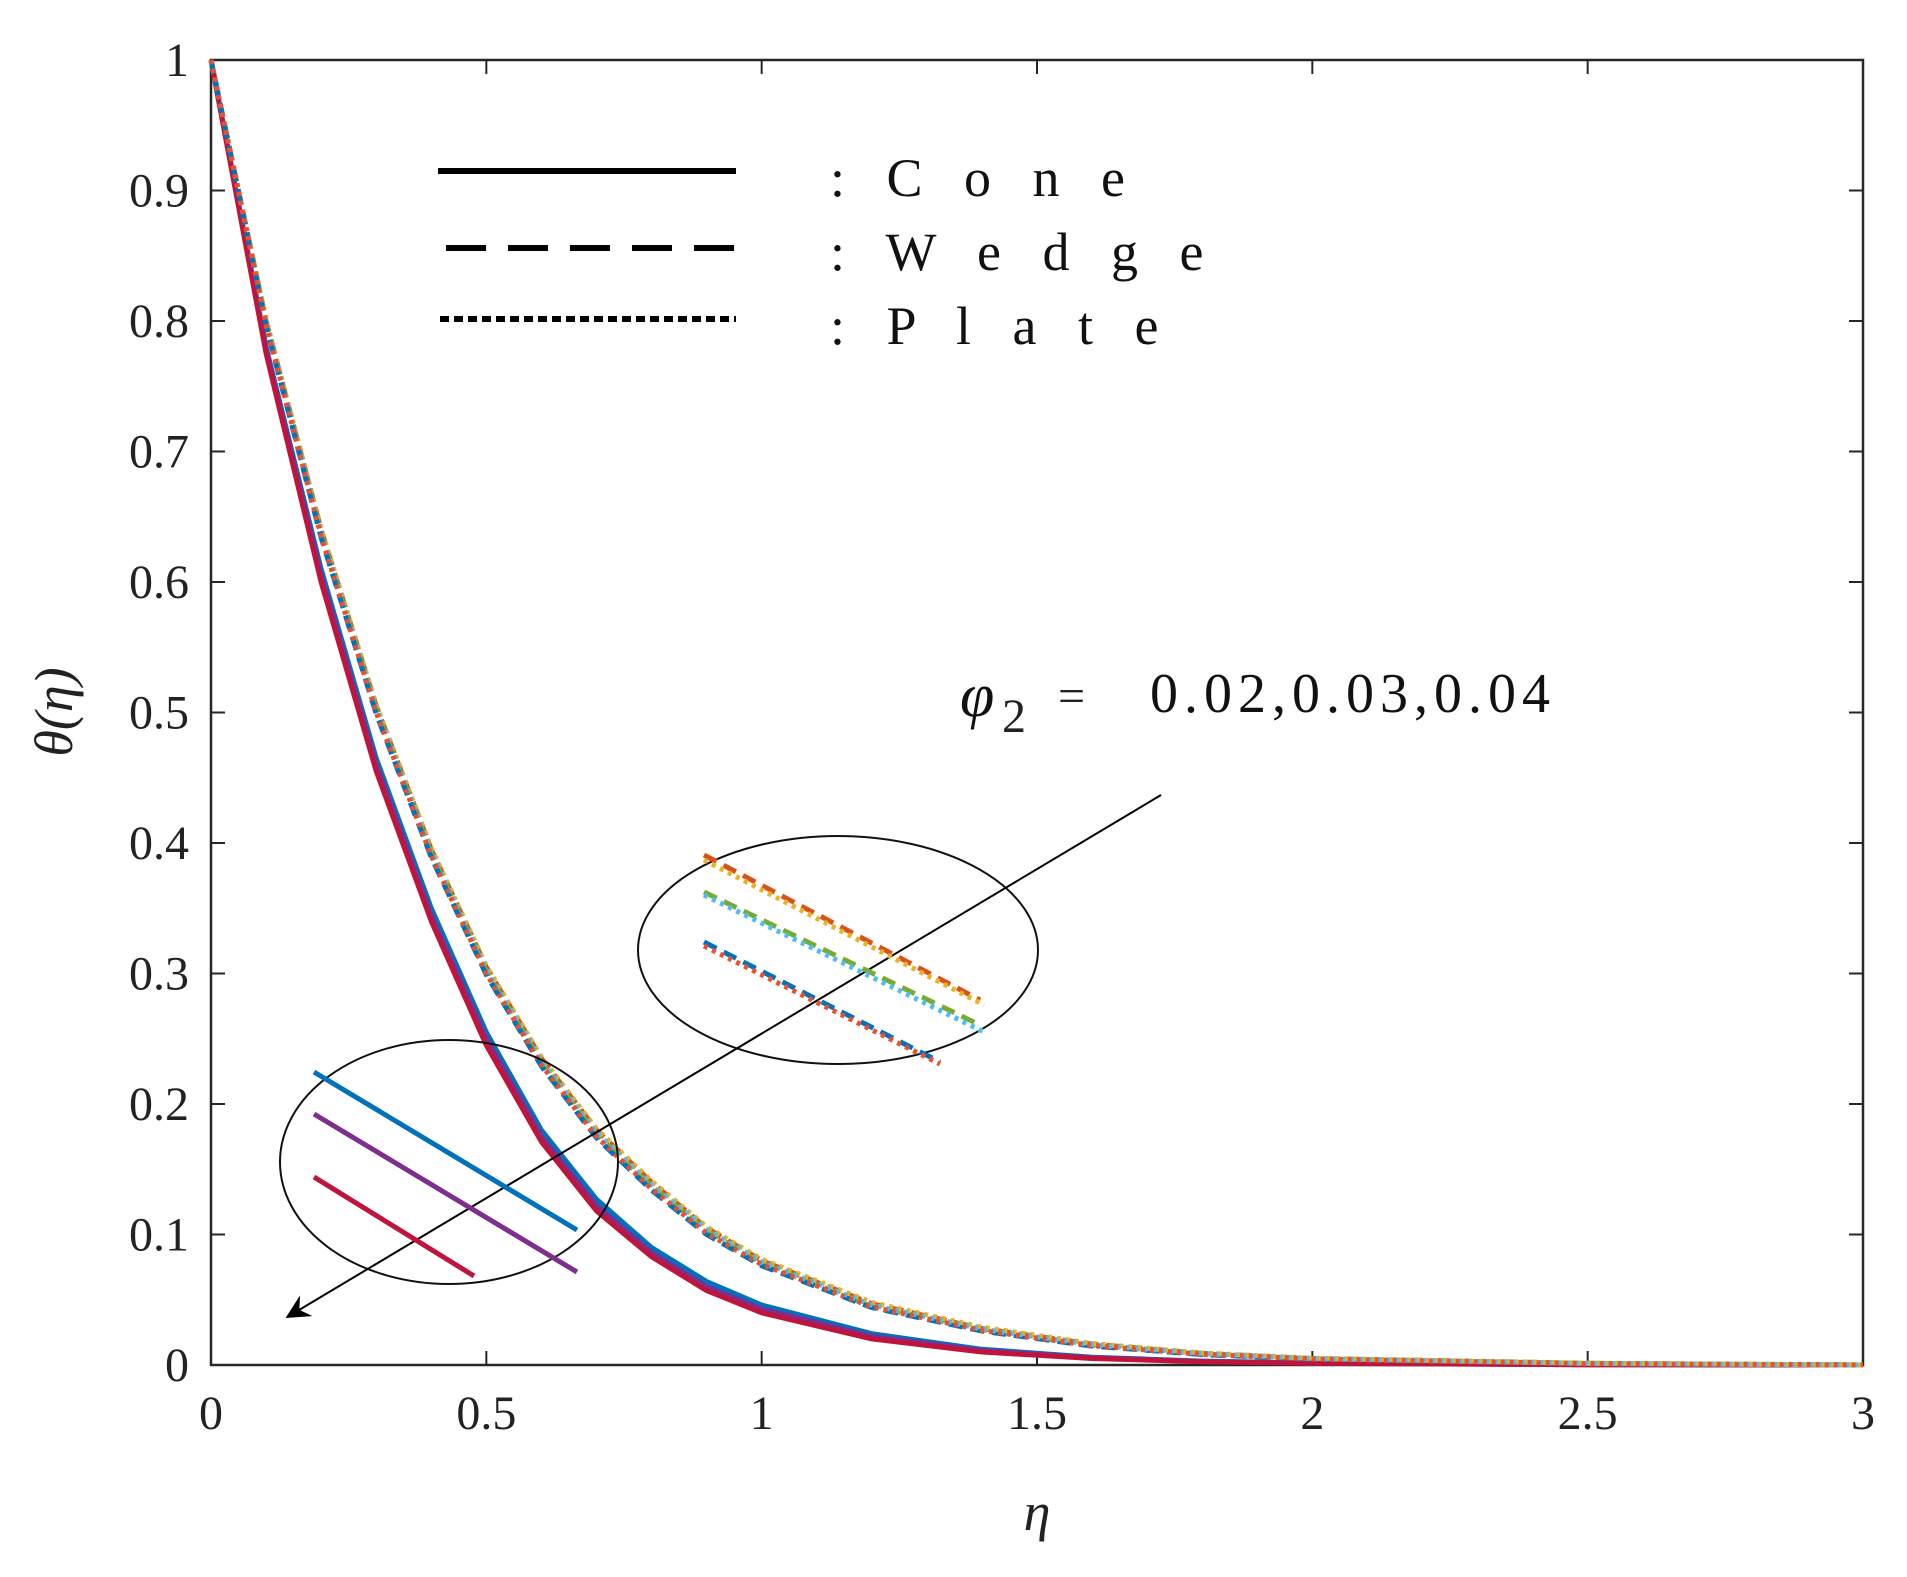 This screenshot has width=1907, height=1577. I want to click on y-tick-label: 0.2, so click(159, 1104).